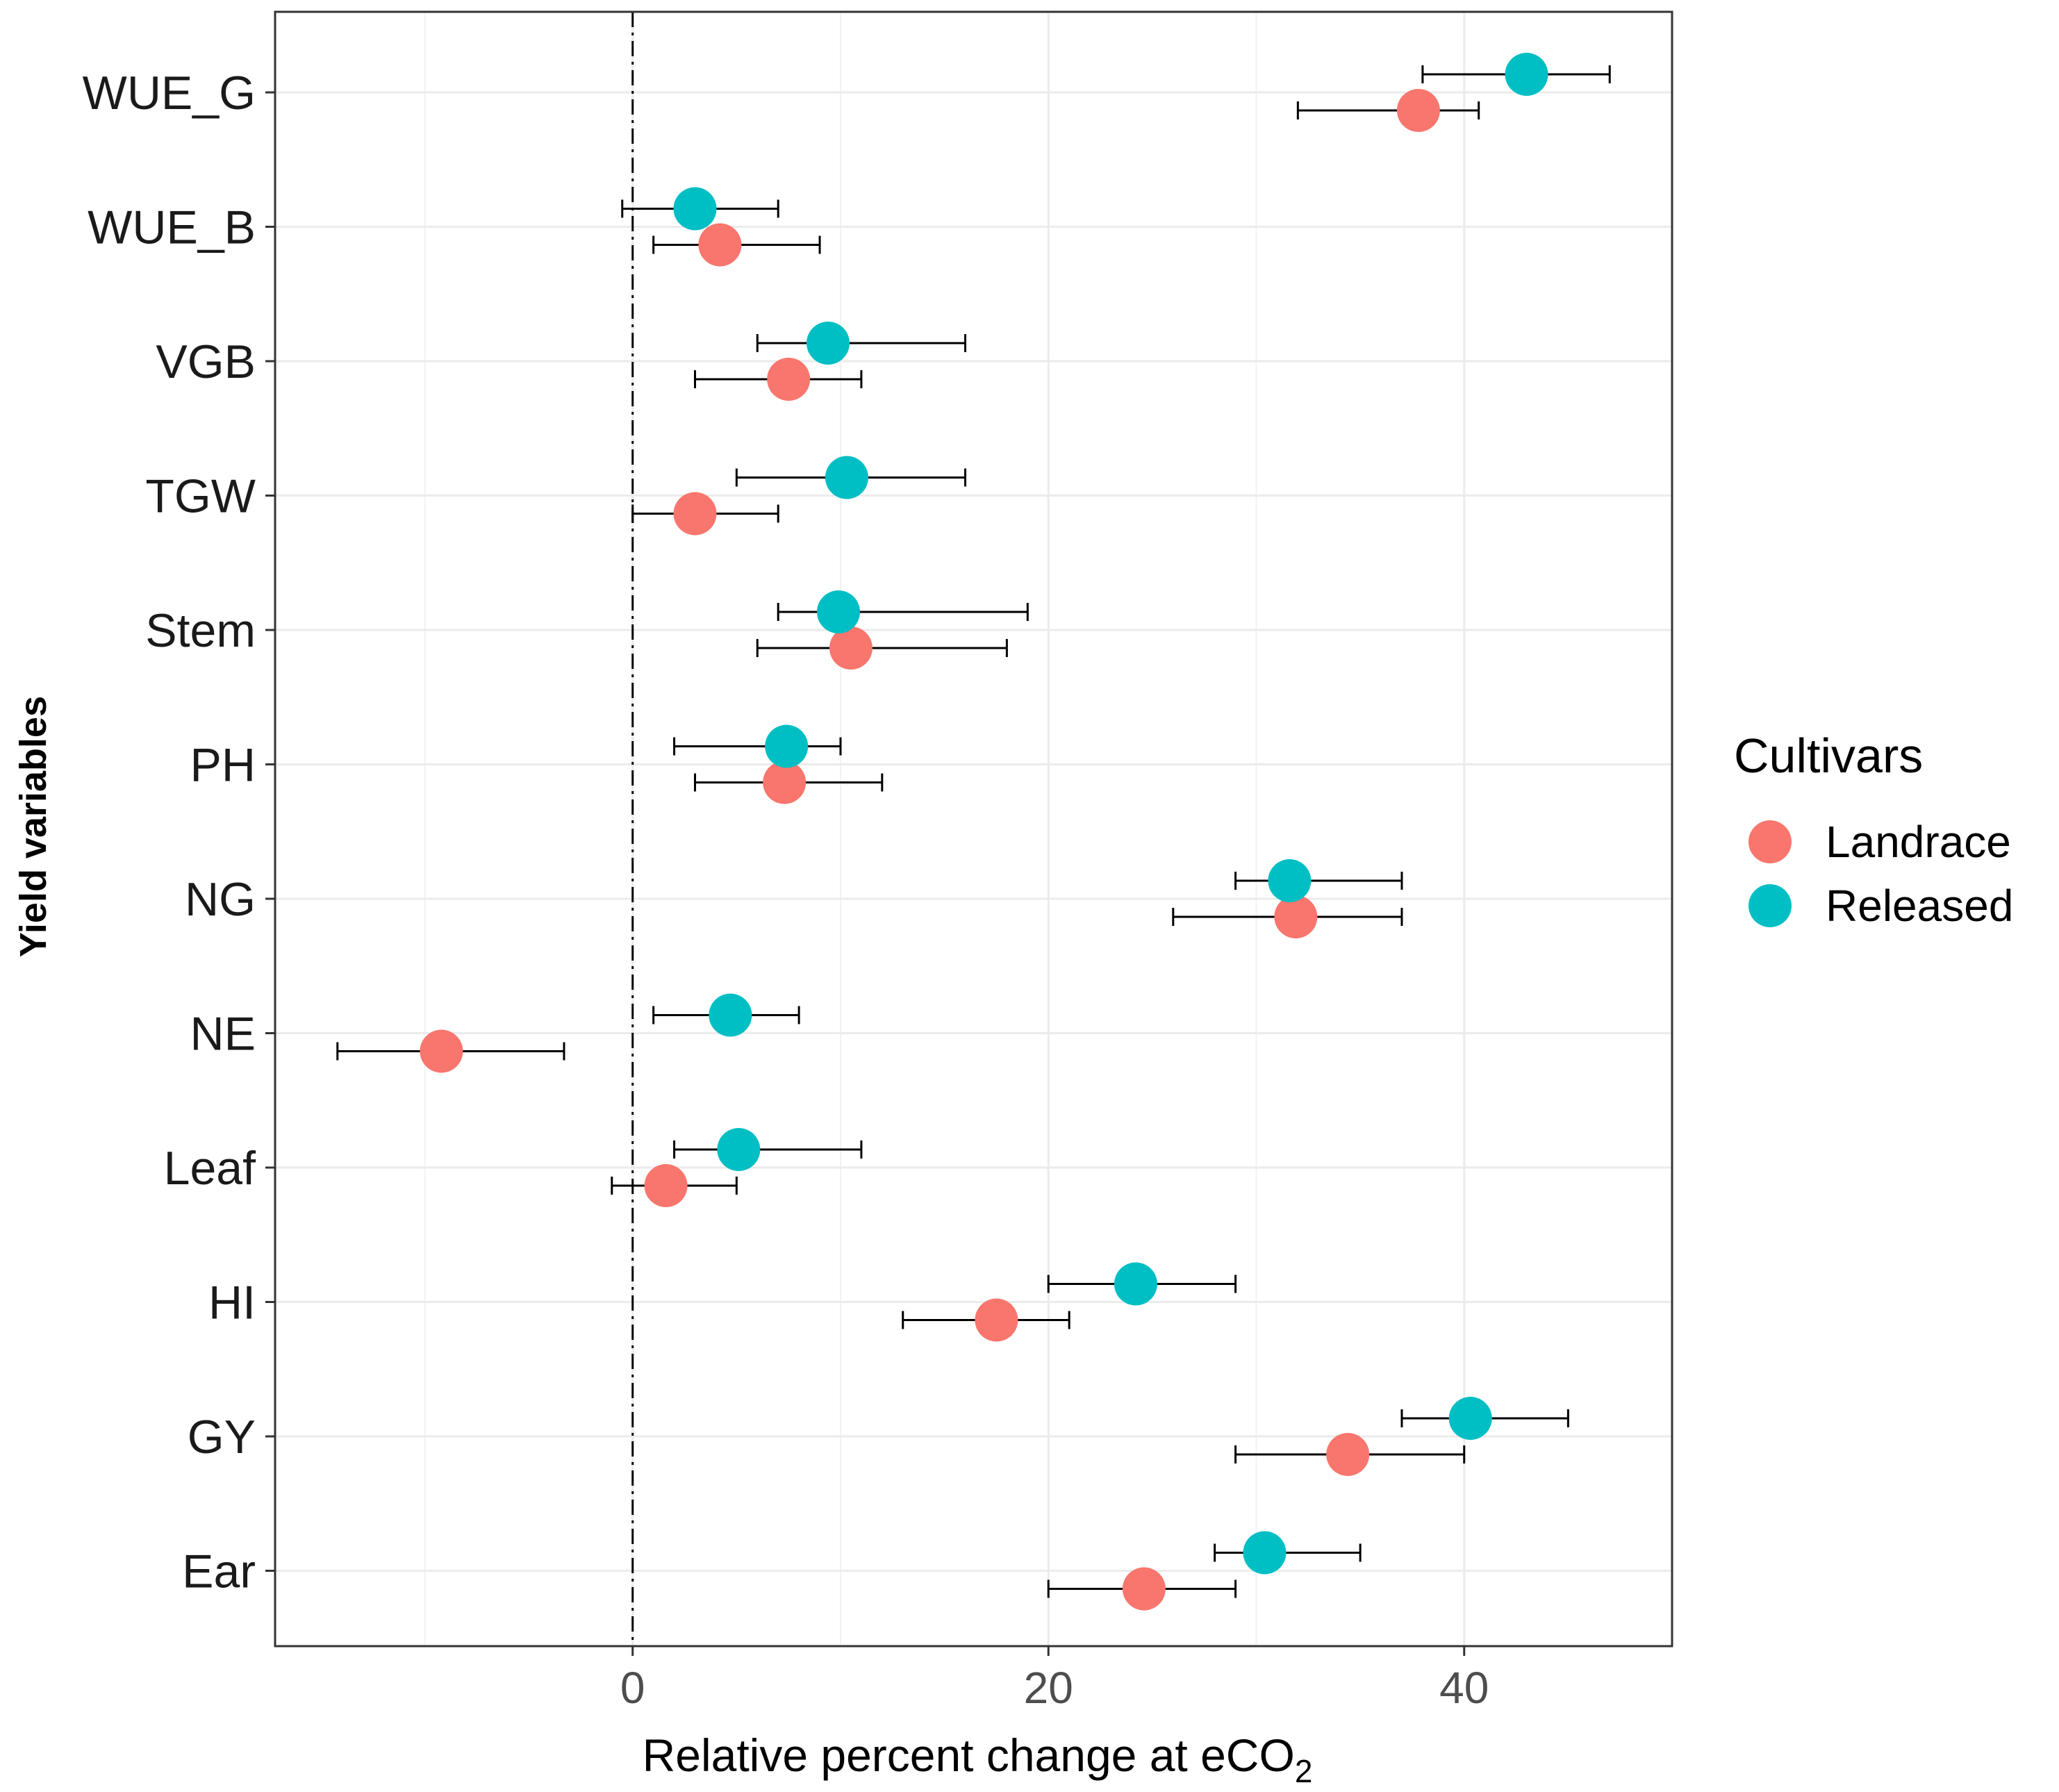  Describe the element at coordinates (201, 630) in the screenshot. I see `y-tick-label: Stem` at that location.